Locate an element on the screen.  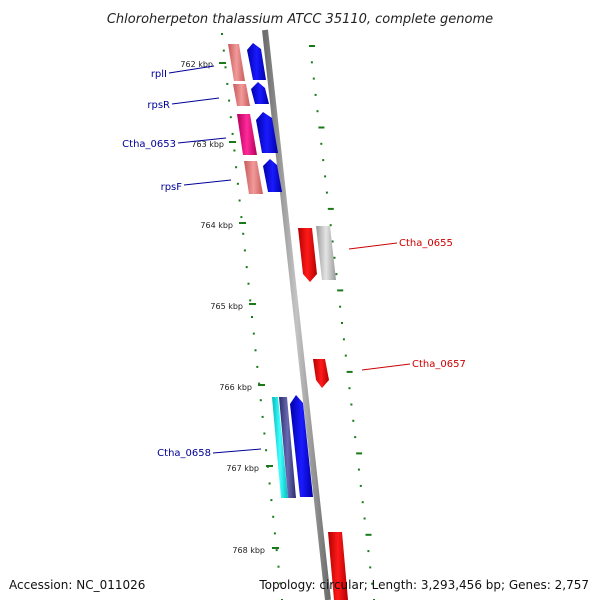
gene-ctha0658-slate is located at coordinates (287, 447).